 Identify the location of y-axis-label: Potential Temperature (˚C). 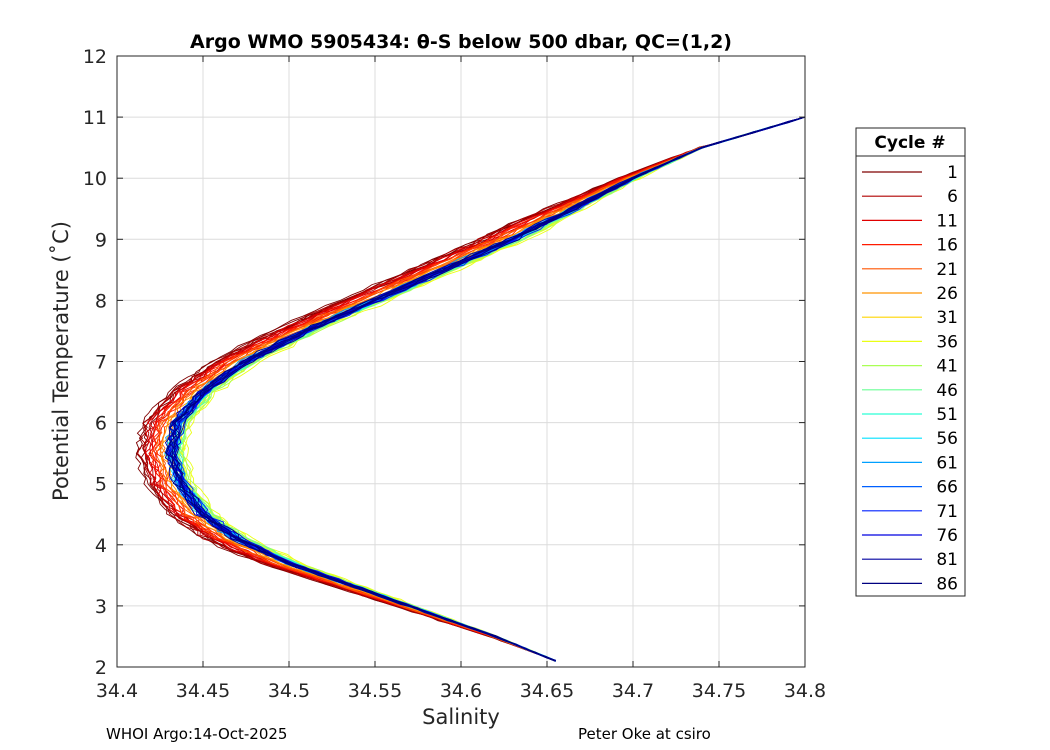
(61, 361).